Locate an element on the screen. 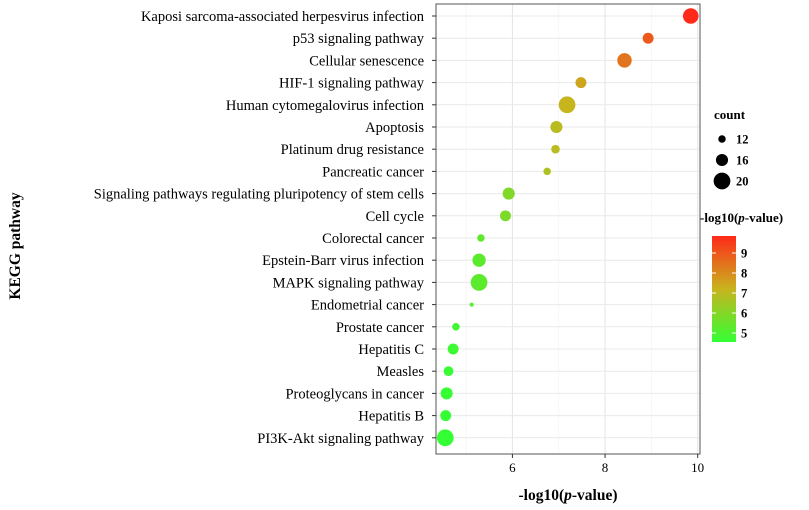  pathway-label: PI3K-Akt signaling pathway is located at coordinates (340, 439).